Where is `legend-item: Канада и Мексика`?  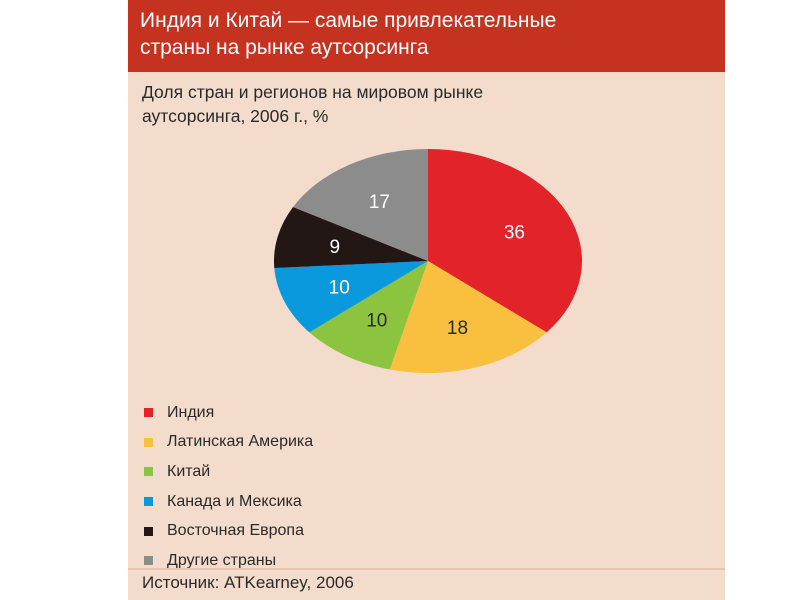
legend-item: Канада и Мексика is located at coordinates (228, 502).